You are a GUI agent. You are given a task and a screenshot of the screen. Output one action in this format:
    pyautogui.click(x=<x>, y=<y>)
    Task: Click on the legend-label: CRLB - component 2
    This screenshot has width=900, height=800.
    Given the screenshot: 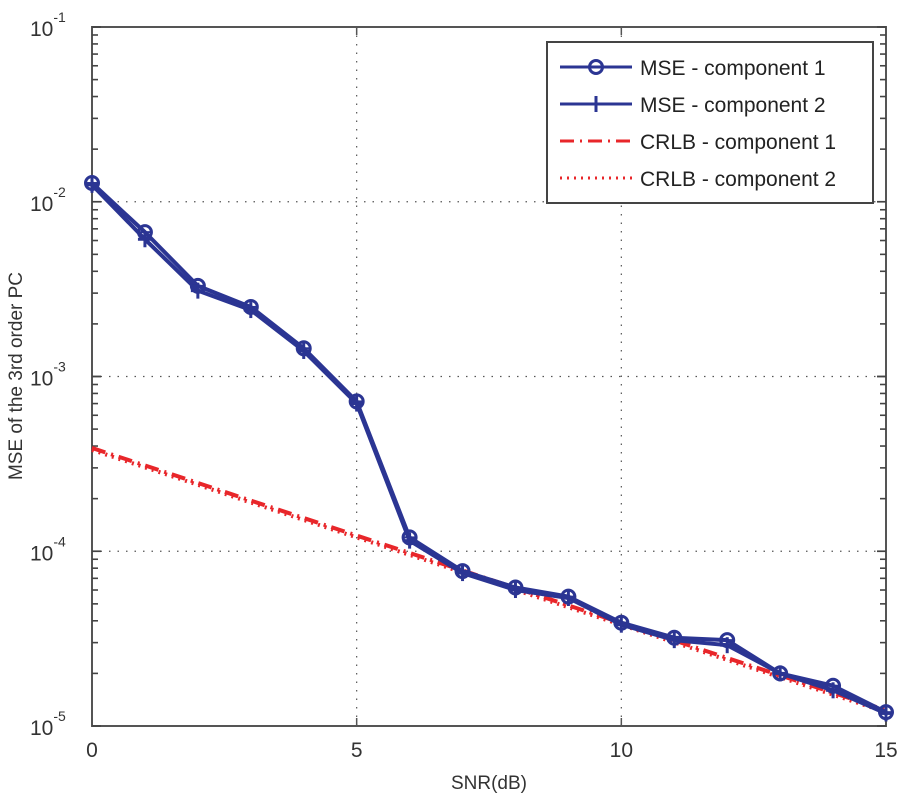 What is the action you would take?
    pyautogui.click(x=738, y=179)
    